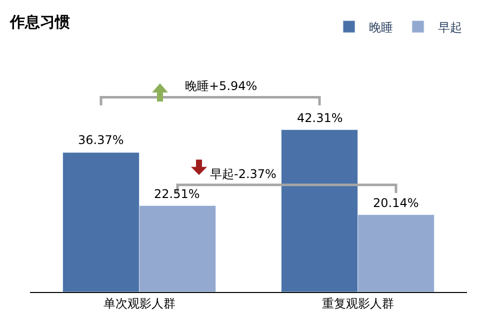 The height and width of the screenshot is (332, 497). What do you see at coordinates (381, 27) in the screenshot?
I see `legend-label: 晚睡` at bounding box center [381, 27].